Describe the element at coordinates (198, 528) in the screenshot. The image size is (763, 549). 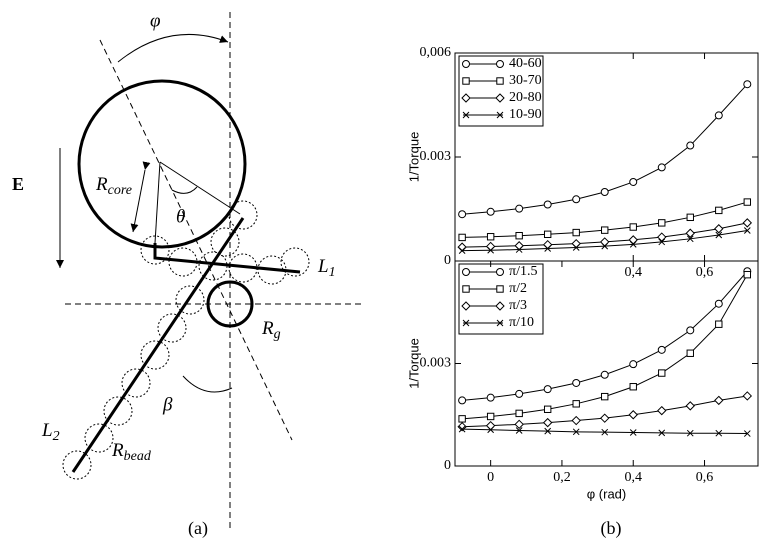
I see `caption: (a)` at that location.